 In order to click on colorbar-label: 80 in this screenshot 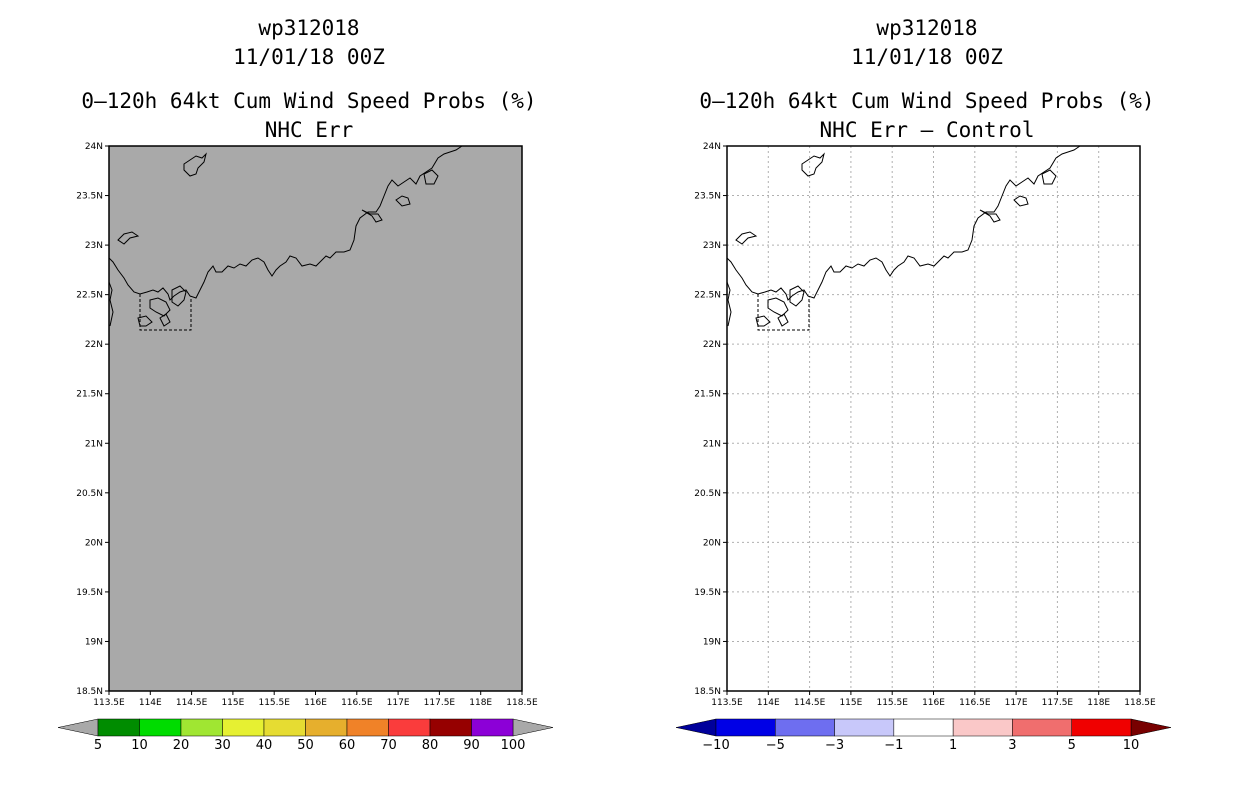, I will do `click(430, 745)`.